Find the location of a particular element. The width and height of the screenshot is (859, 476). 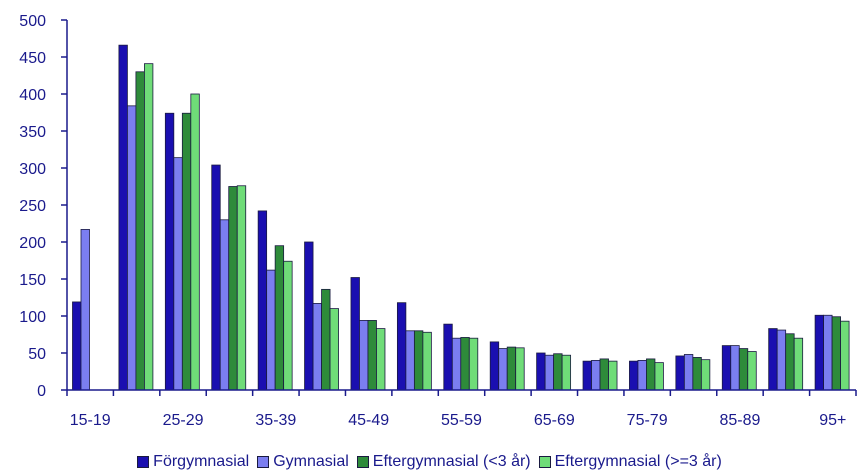

legend-swatch-eftergymnasial-long is located at coordinates (544, 462).